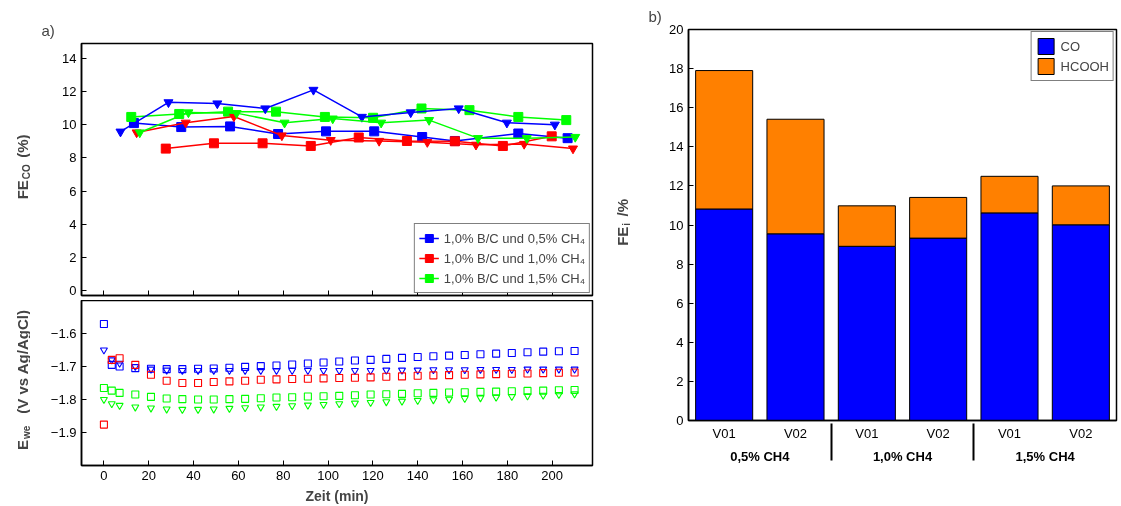  I want to click on x-tick-label: 140, so click(417, 475).